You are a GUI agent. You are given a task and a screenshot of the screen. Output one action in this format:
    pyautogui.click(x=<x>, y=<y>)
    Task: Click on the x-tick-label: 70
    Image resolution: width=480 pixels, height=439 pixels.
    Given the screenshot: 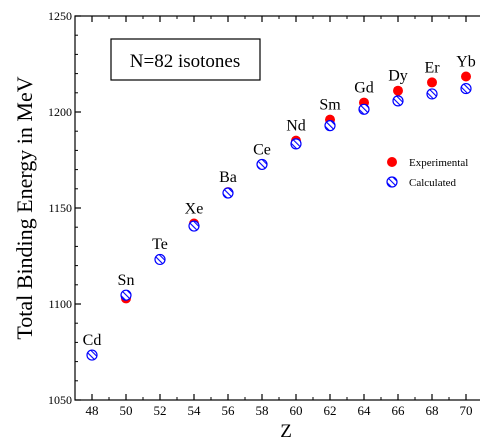 What is the action you would take?
    pyautogui.click(x=466, y=410)
    